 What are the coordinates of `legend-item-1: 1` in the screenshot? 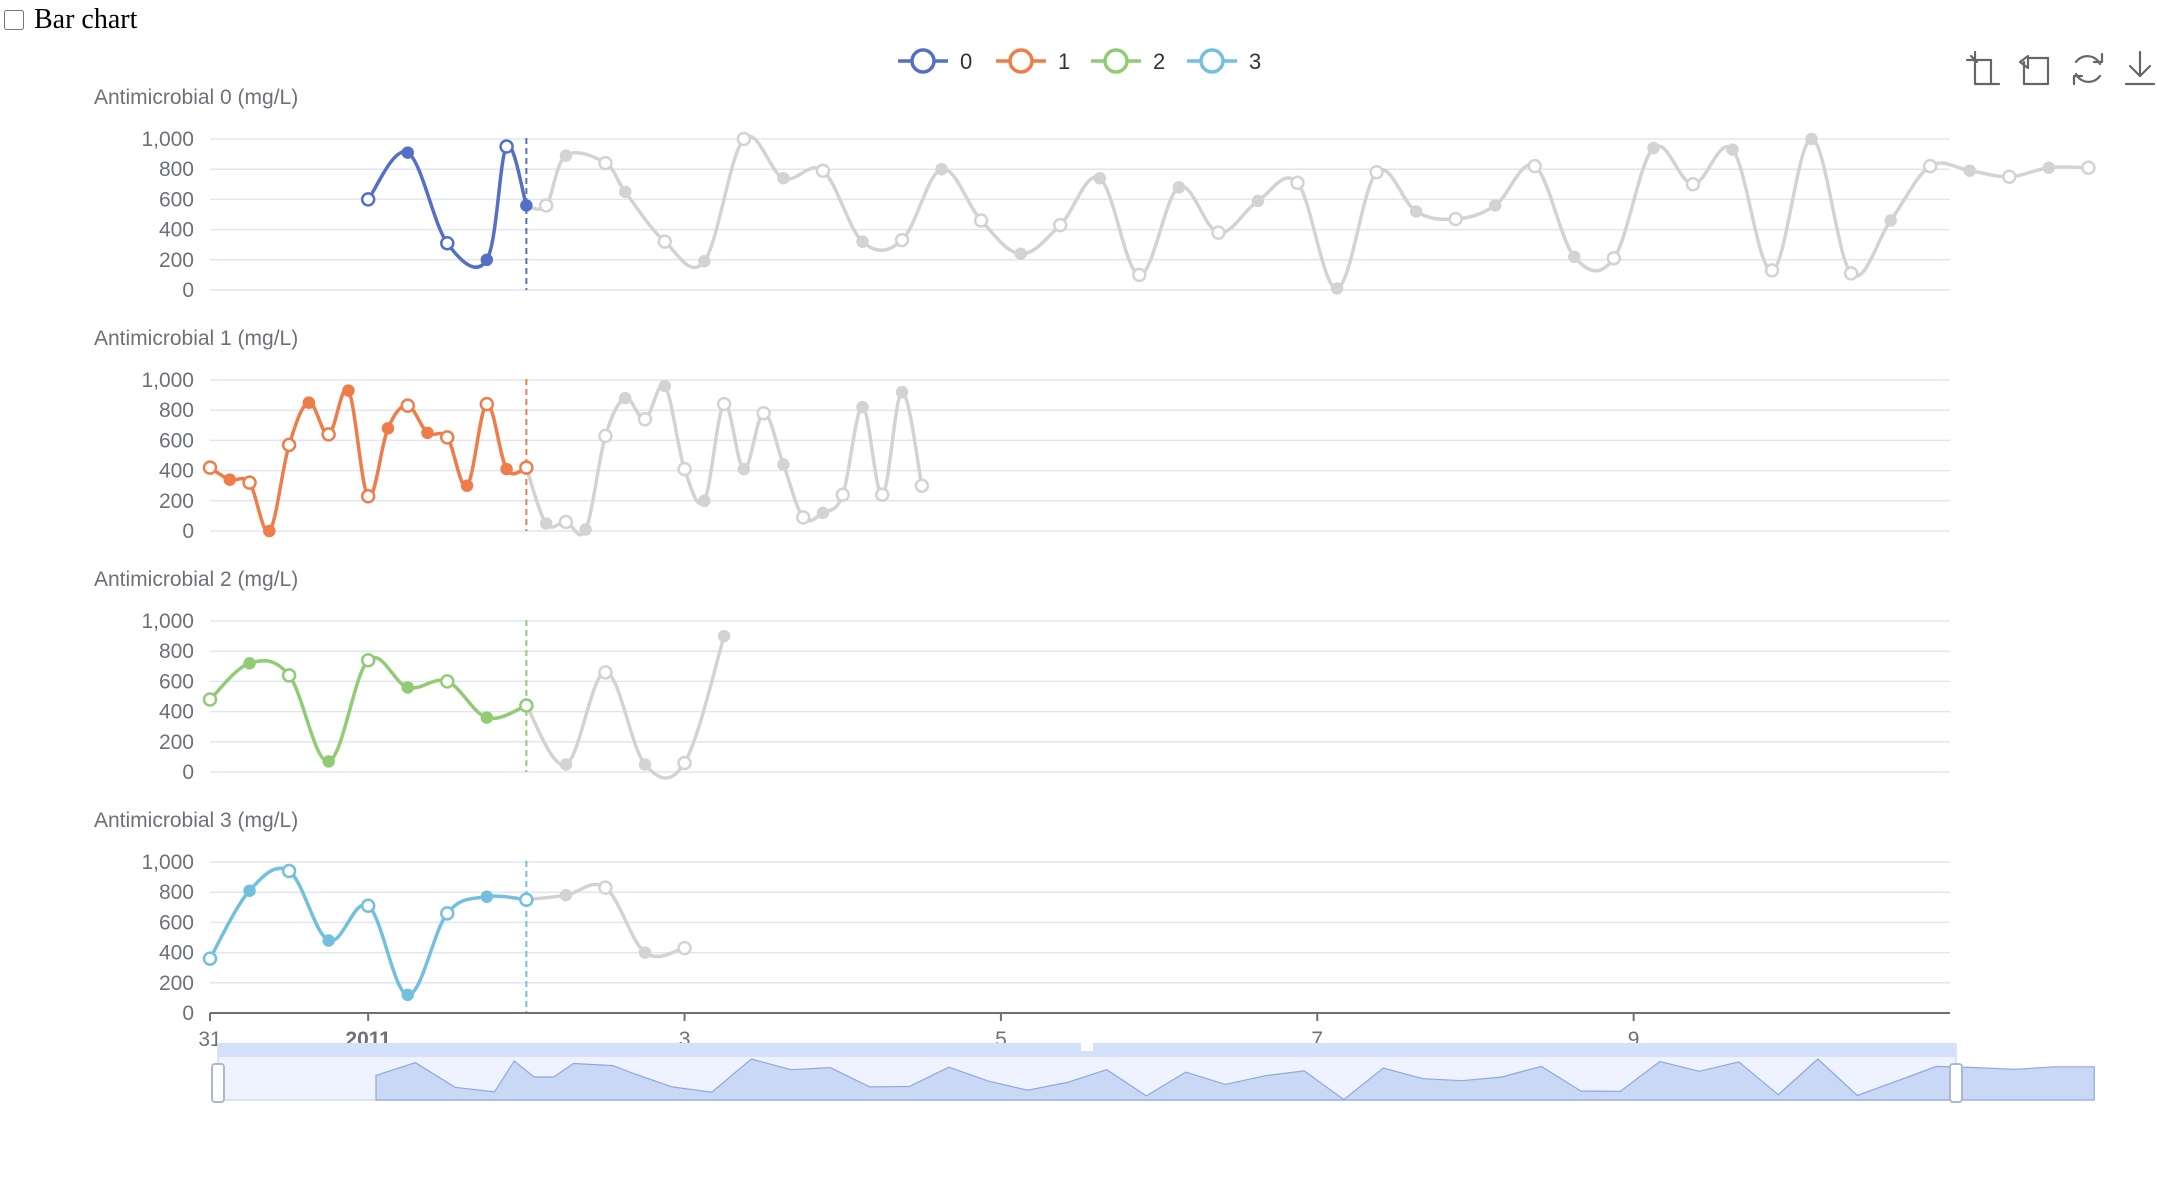 It's located at (1033, 61).